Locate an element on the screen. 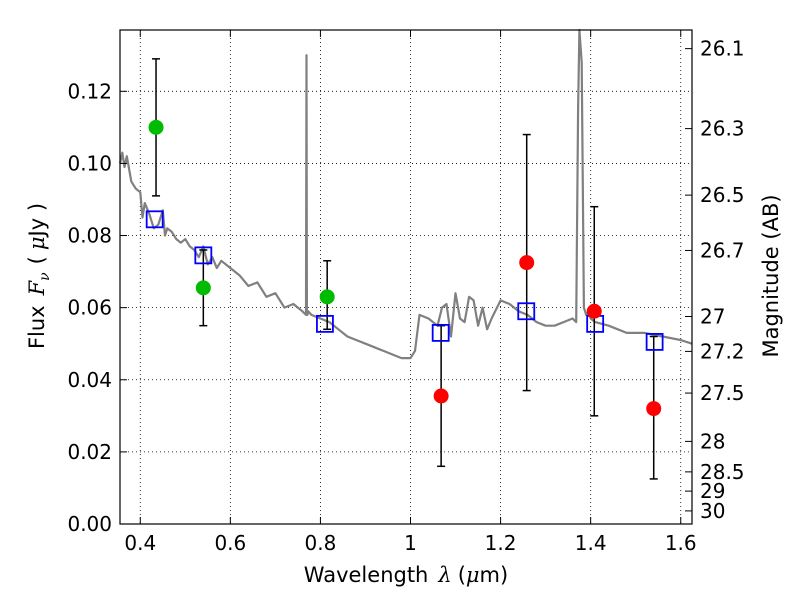 The image size is (800, 600). y-axis-label-text: Flux is located at coordinates (37, 327).